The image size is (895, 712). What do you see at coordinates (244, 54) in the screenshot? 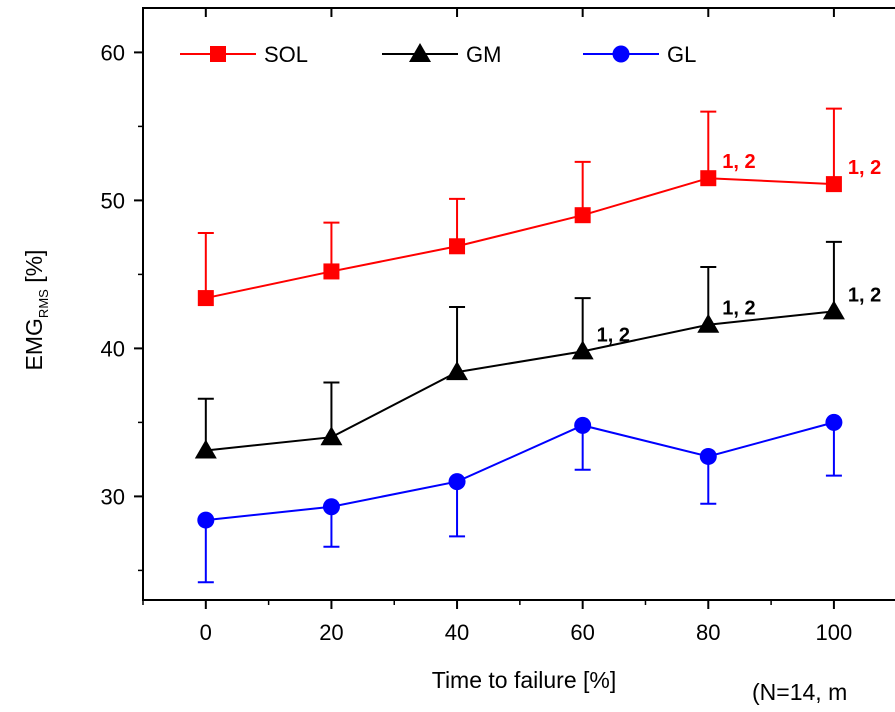
I see `legend-item-sol: SOL` at bounding box center [244, 54].